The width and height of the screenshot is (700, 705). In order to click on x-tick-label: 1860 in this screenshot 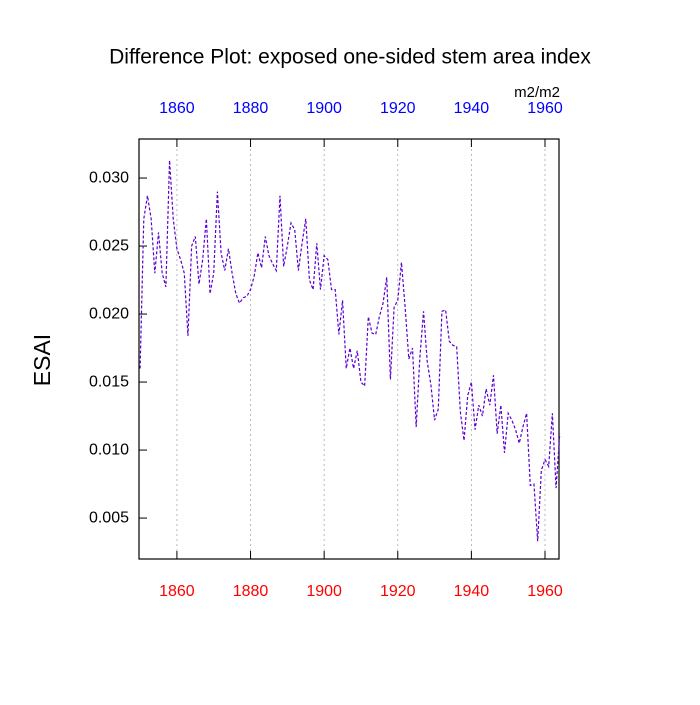, I will do `click(177, 591)`.